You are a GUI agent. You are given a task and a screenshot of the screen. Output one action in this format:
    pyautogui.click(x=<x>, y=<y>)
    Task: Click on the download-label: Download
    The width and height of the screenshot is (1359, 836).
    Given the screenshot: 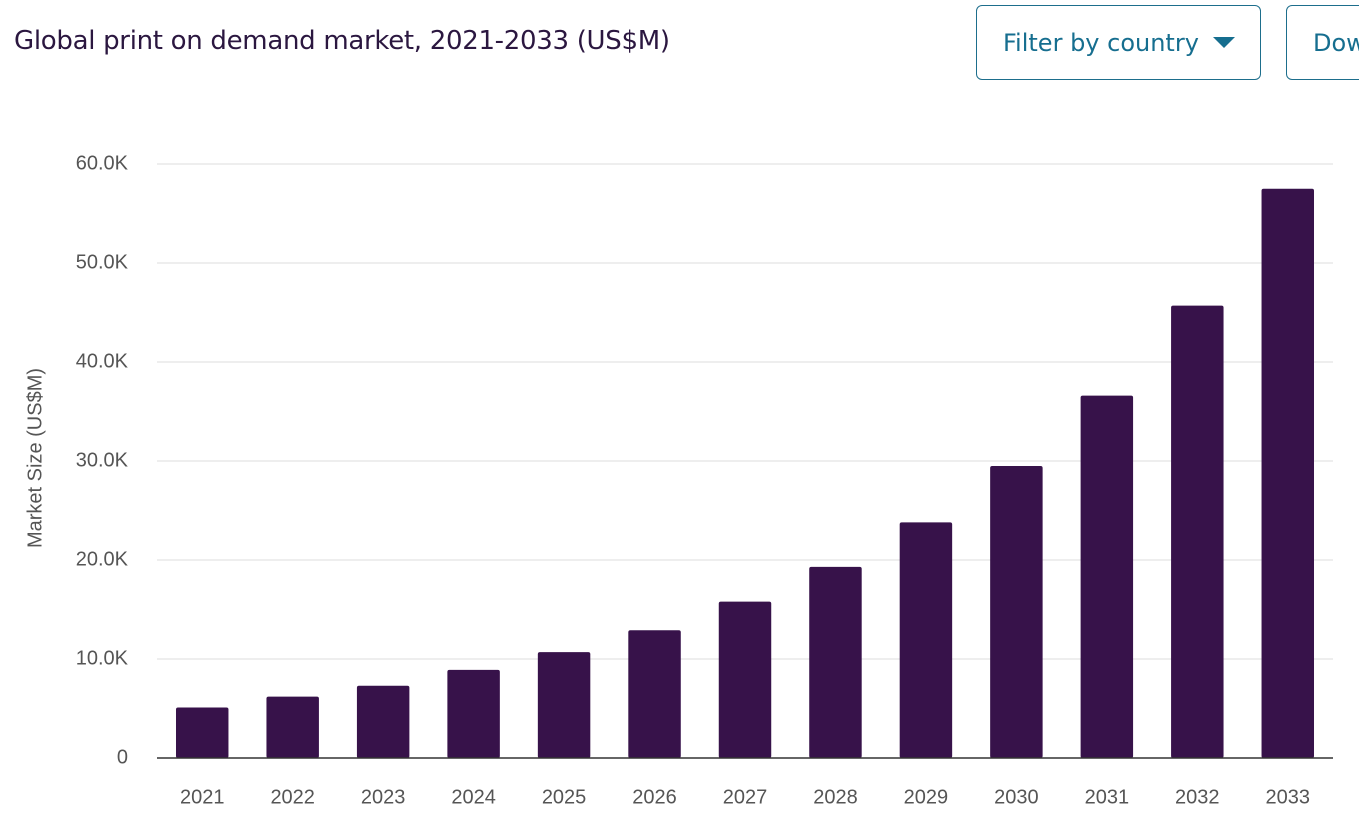 What is the action you would take?
    pyautogui.click(x=1336, y=42)
    